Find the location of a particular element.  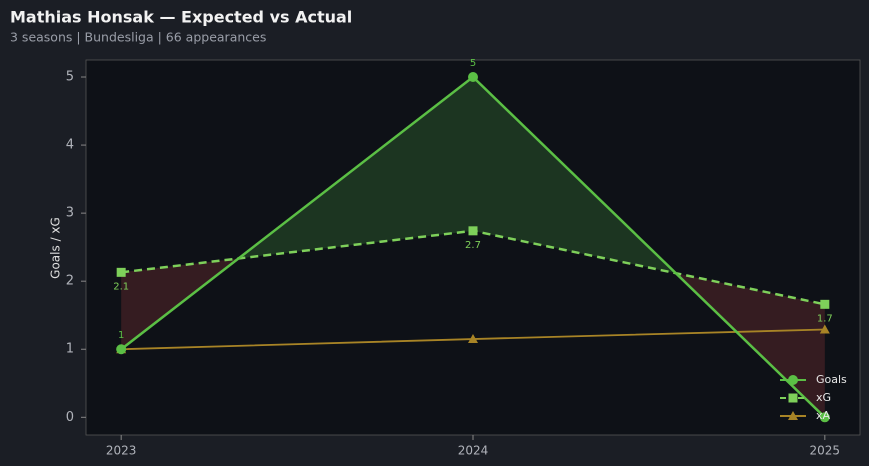

y-tick-label: 4 is located at coordinates (70, 145).